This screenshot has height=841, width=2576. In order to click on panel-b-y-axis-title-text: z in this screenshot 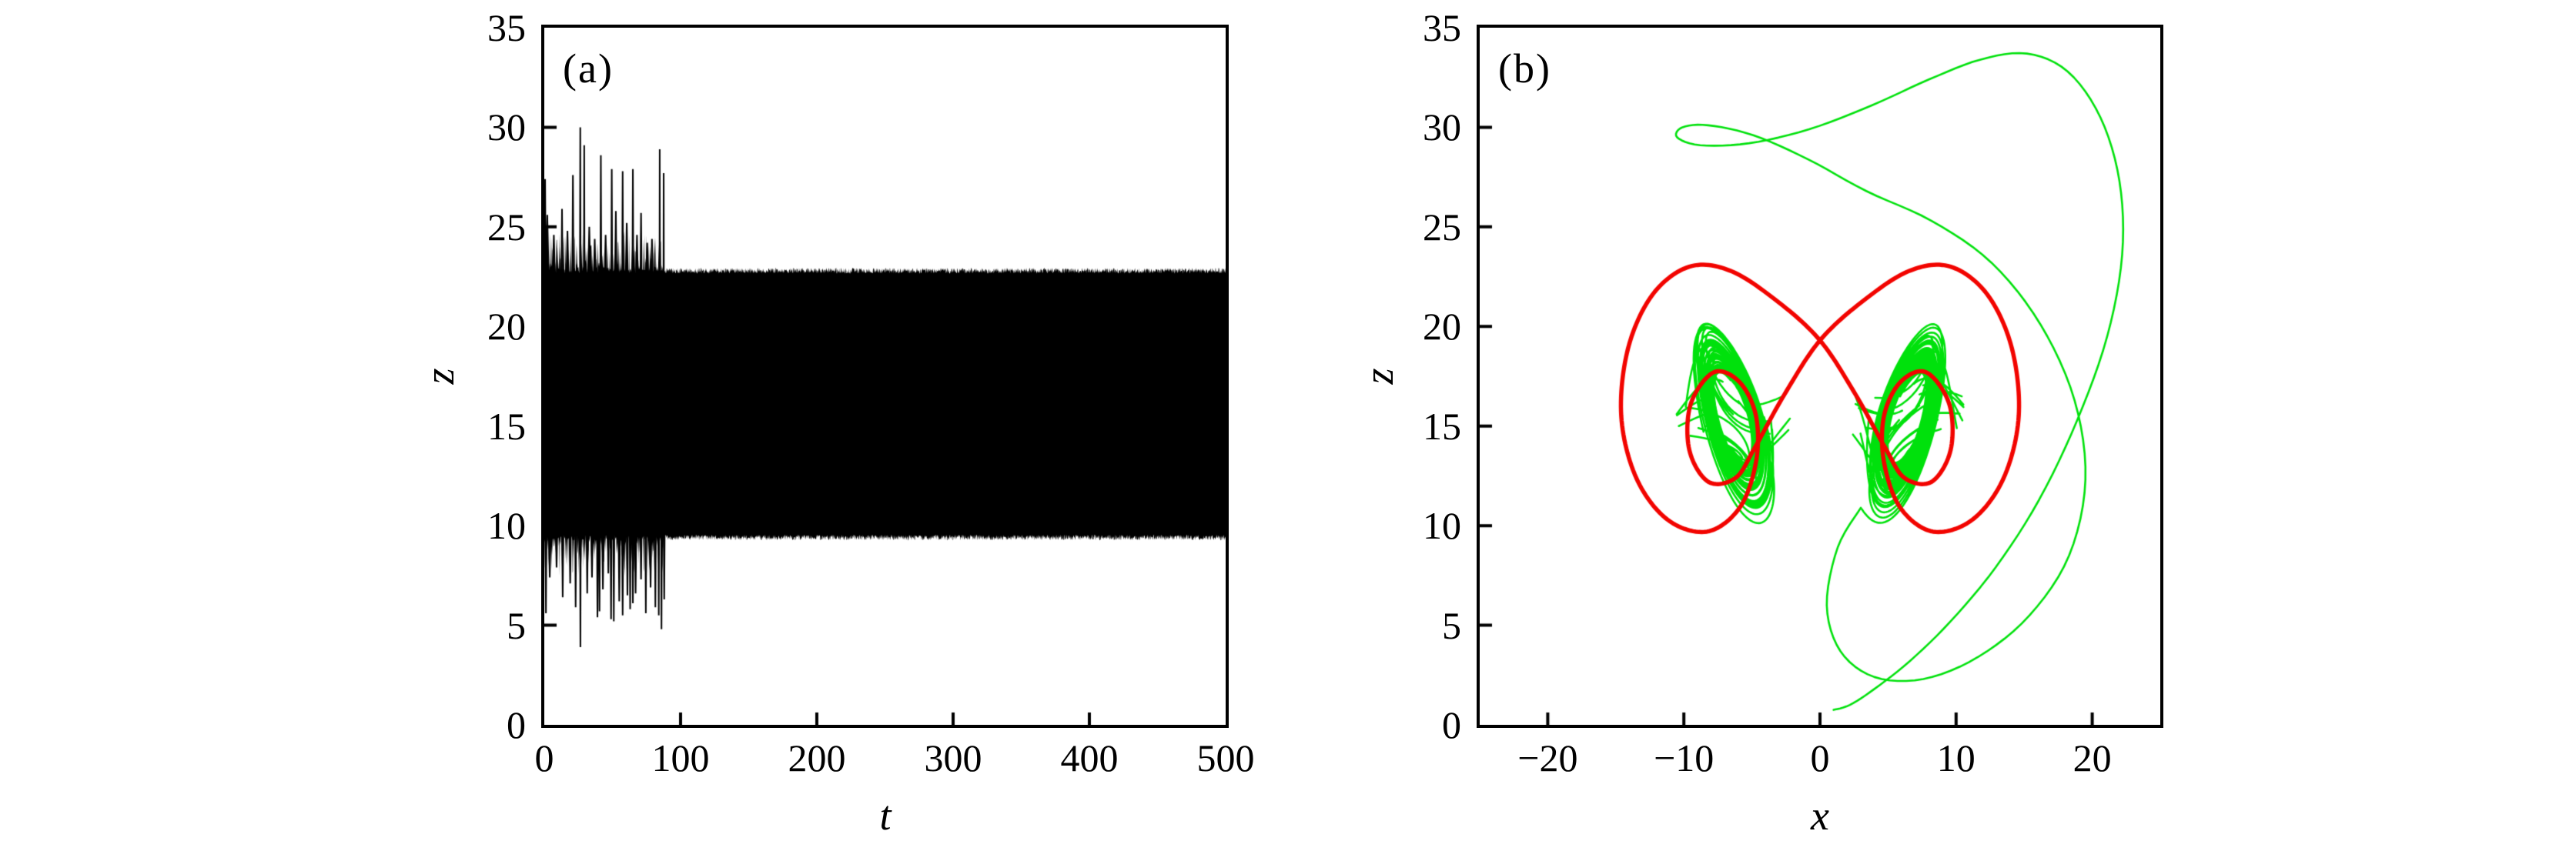, I will do `click(1379, 377)`.